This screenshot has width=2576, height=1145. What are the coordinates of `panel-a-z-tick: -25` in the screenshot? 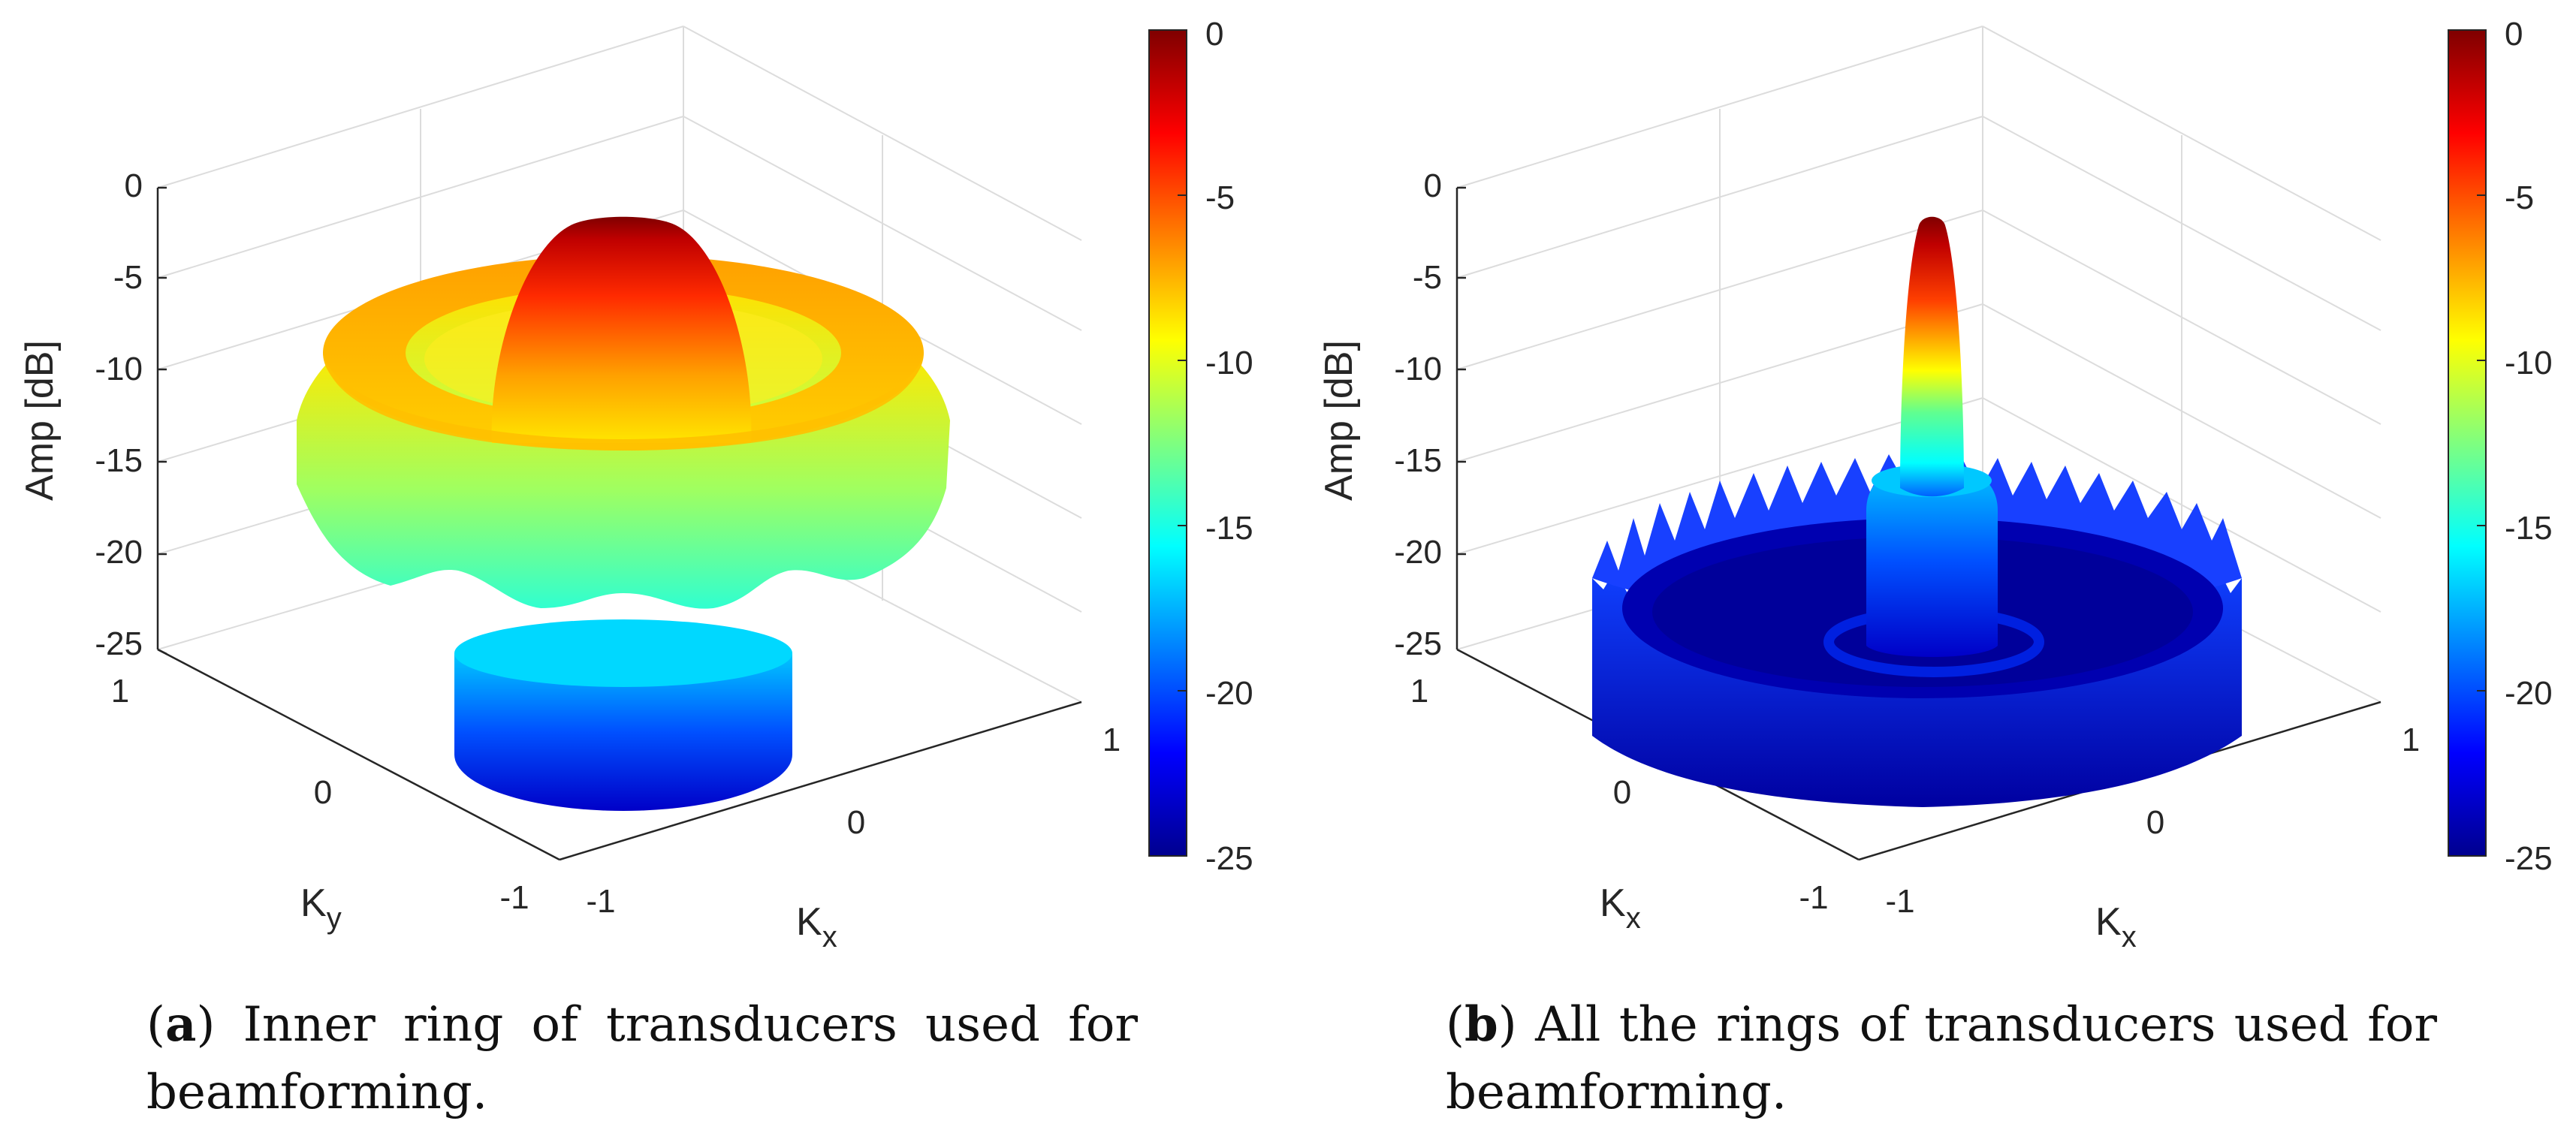 It's located at (119, 644).